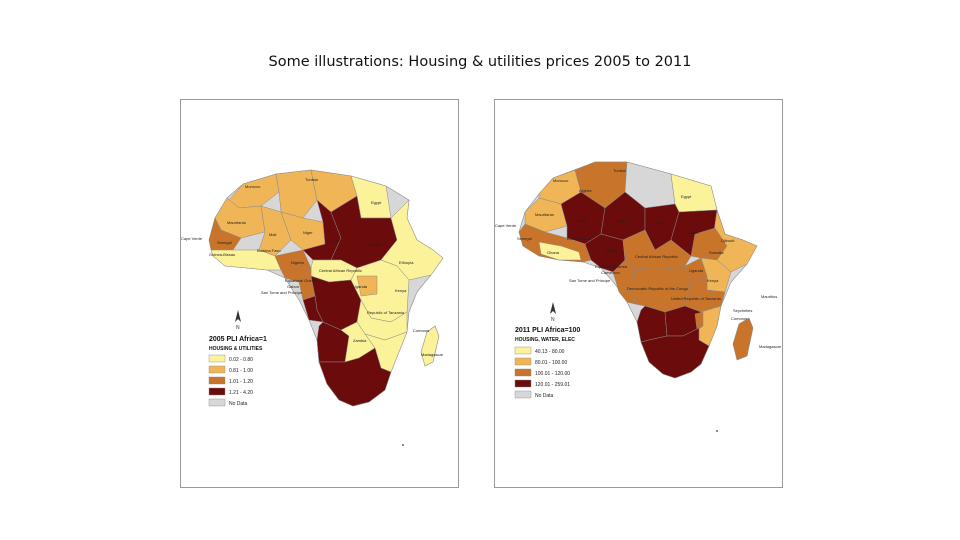 Image resolution: width=960 pixels, height=540 pixels. I want to click on region-angola, so click(652, 324).